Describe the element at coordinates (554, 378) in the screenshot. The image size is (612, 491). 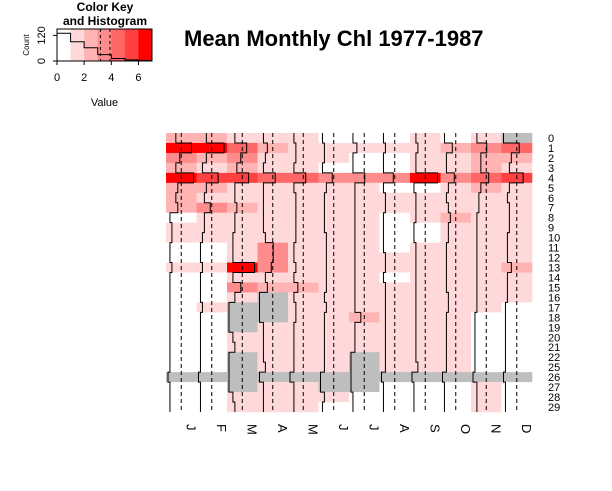
I see `row-label: 26` at that location.